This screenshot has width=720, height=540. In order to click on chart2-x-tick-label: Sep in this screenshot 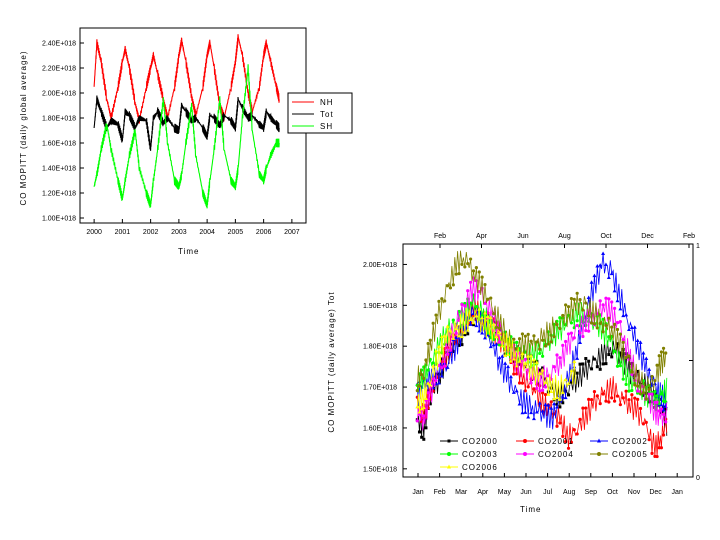, I will do `click(591, 492)`.